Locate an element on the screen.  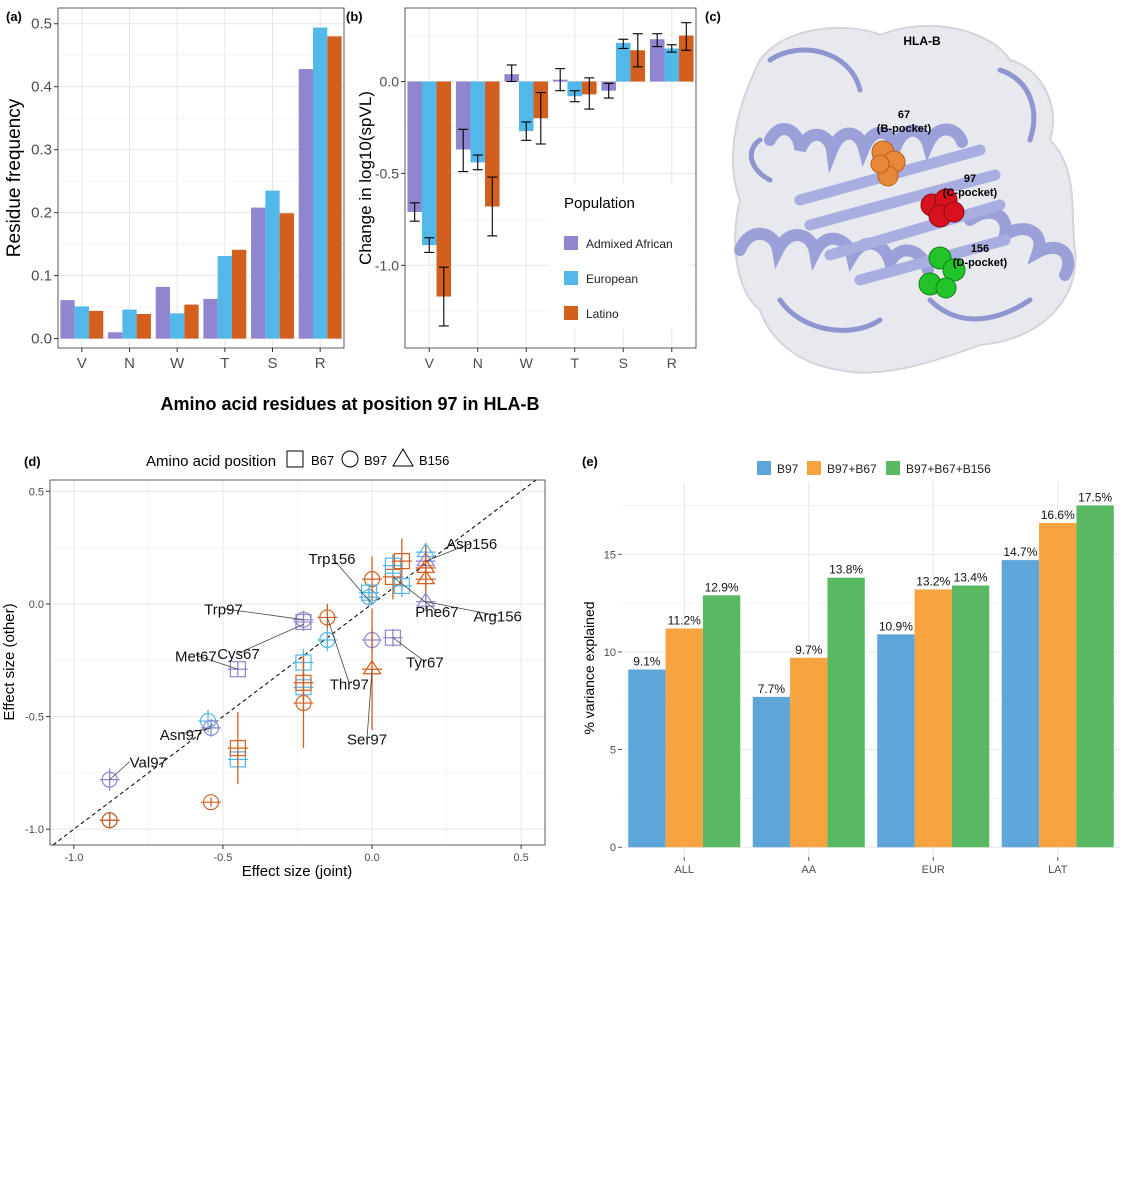
chart-d-frame is located at coordinates (297, 662).